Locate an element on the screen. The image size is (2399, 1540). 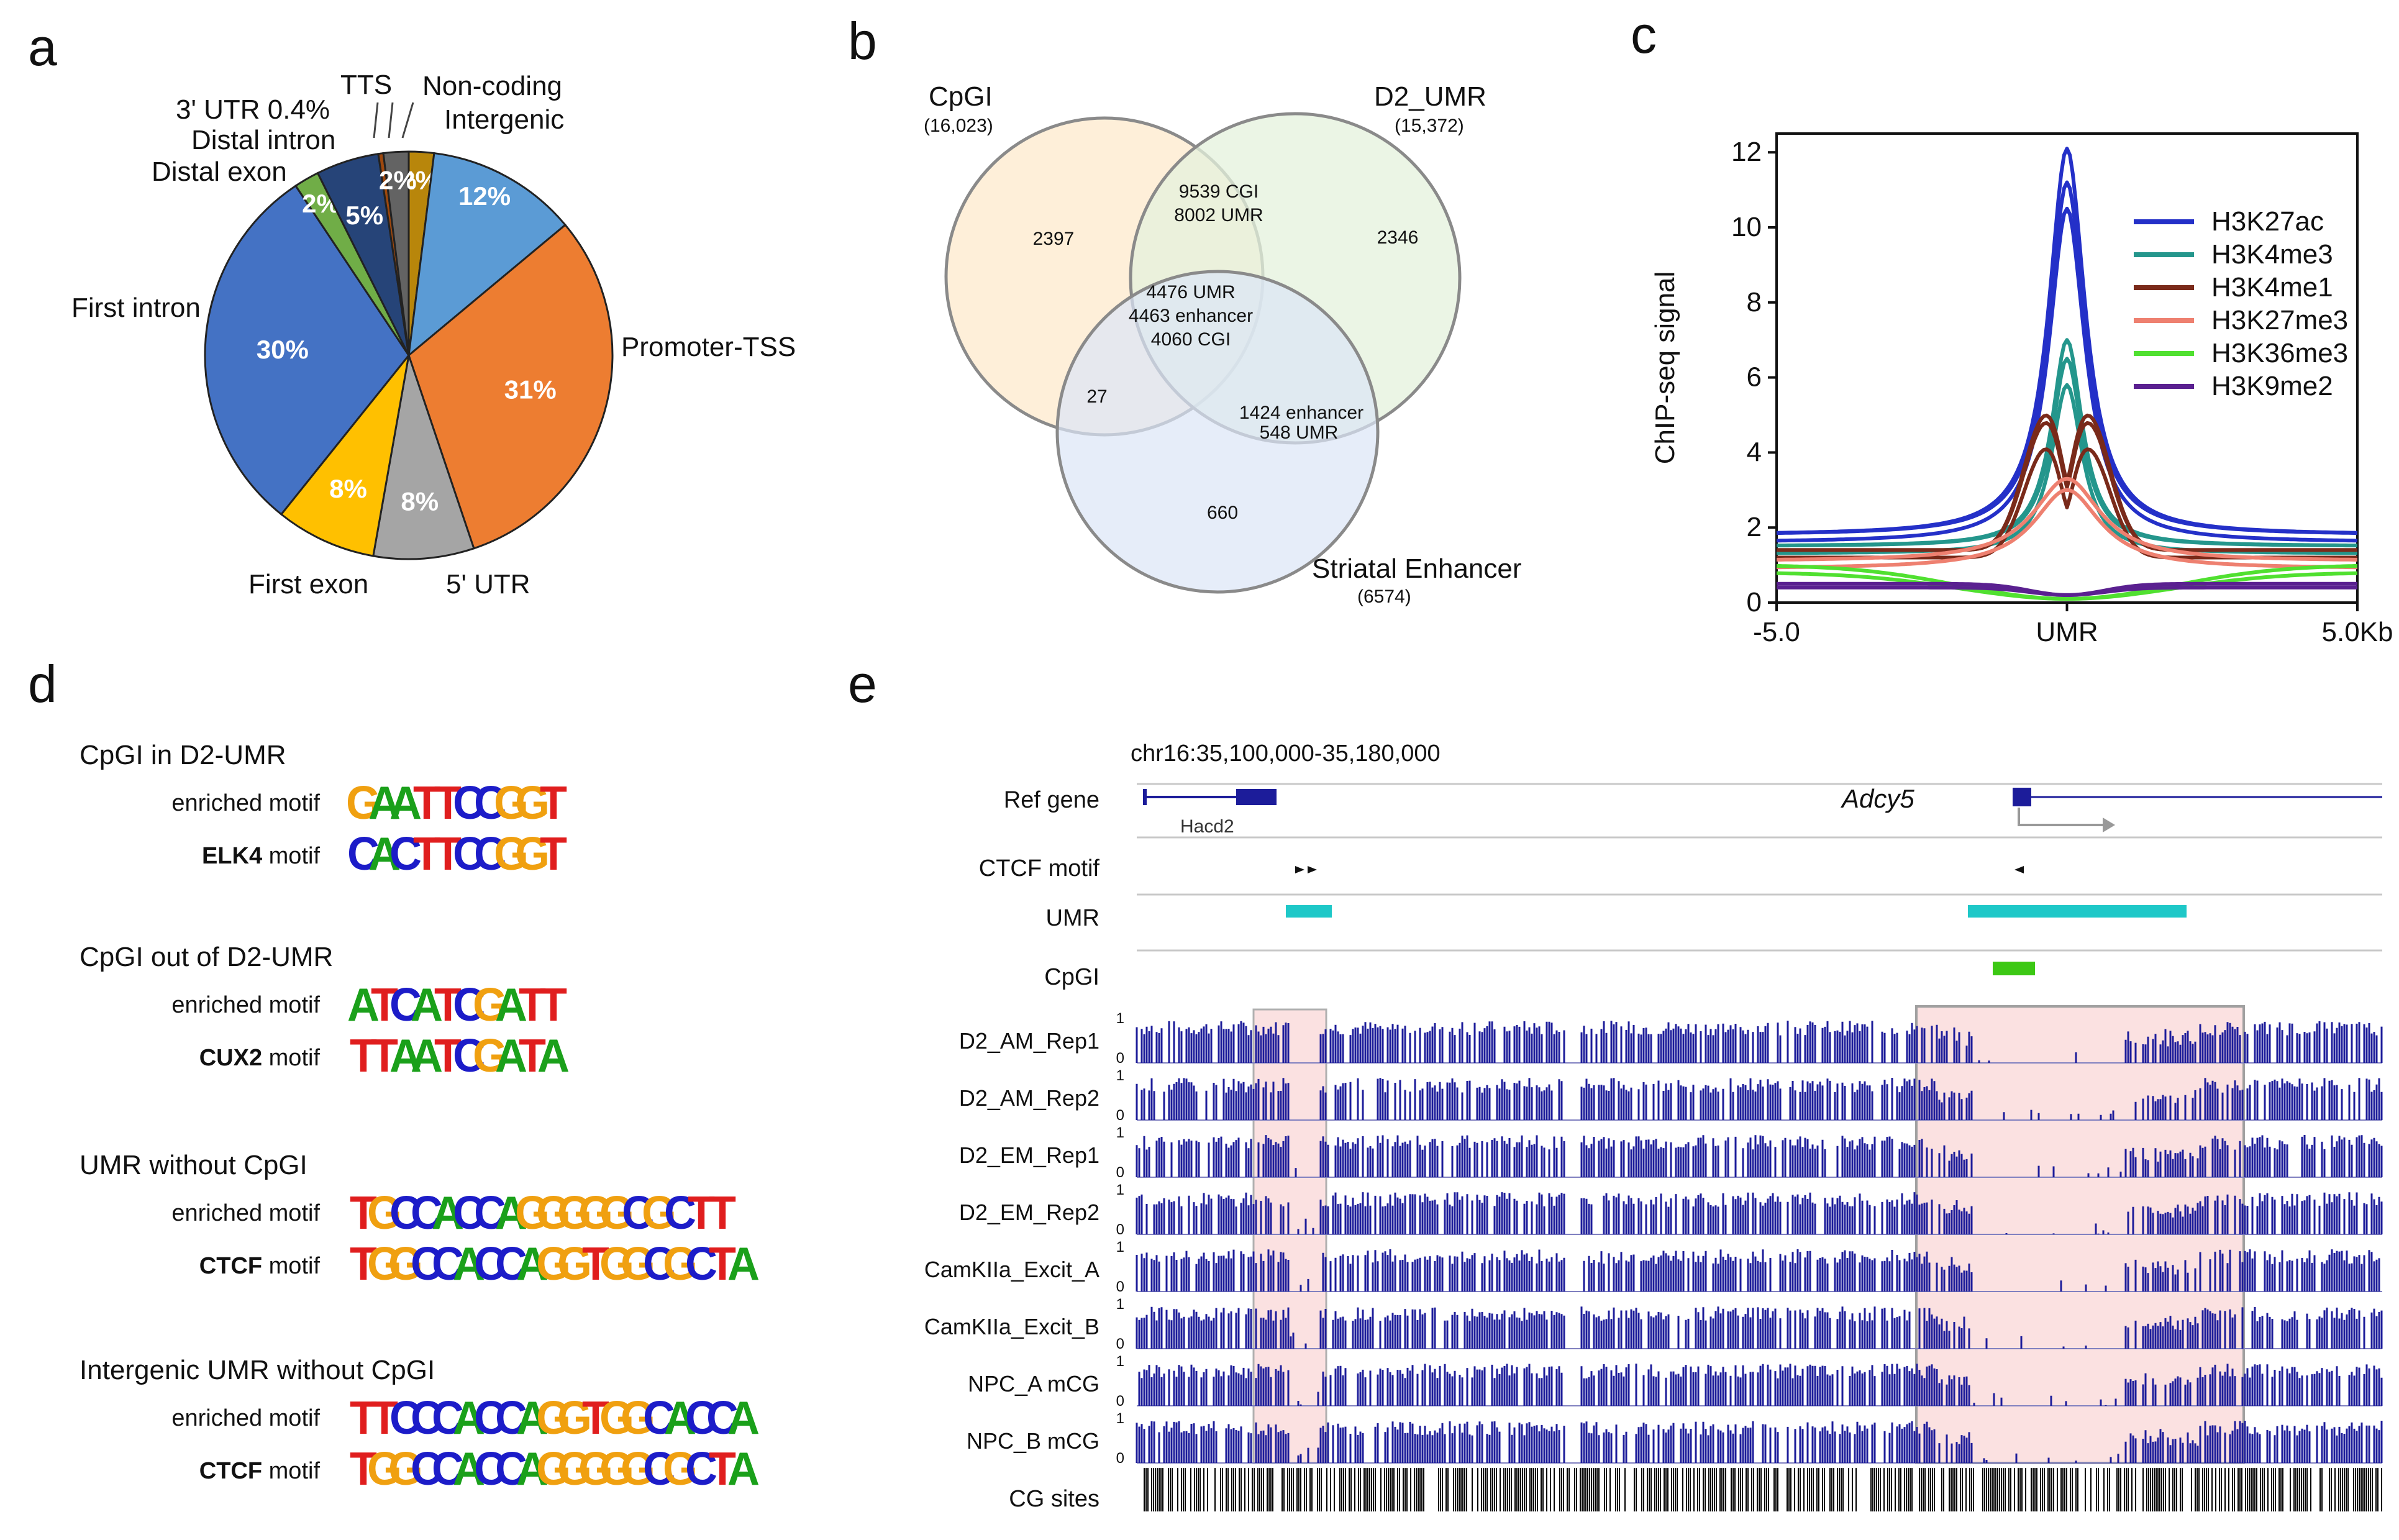
pie-label-tts: TTS is located at coordinates (366, 85).